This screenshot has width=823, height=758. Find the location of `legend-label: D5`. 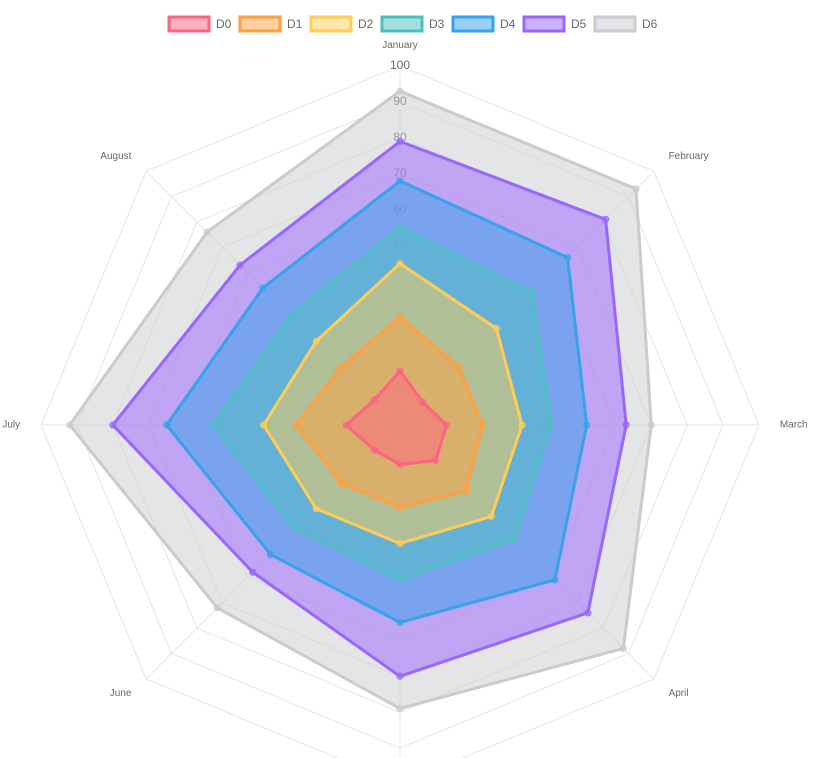

legend-label: D5 is located at coordinates (579, 24).